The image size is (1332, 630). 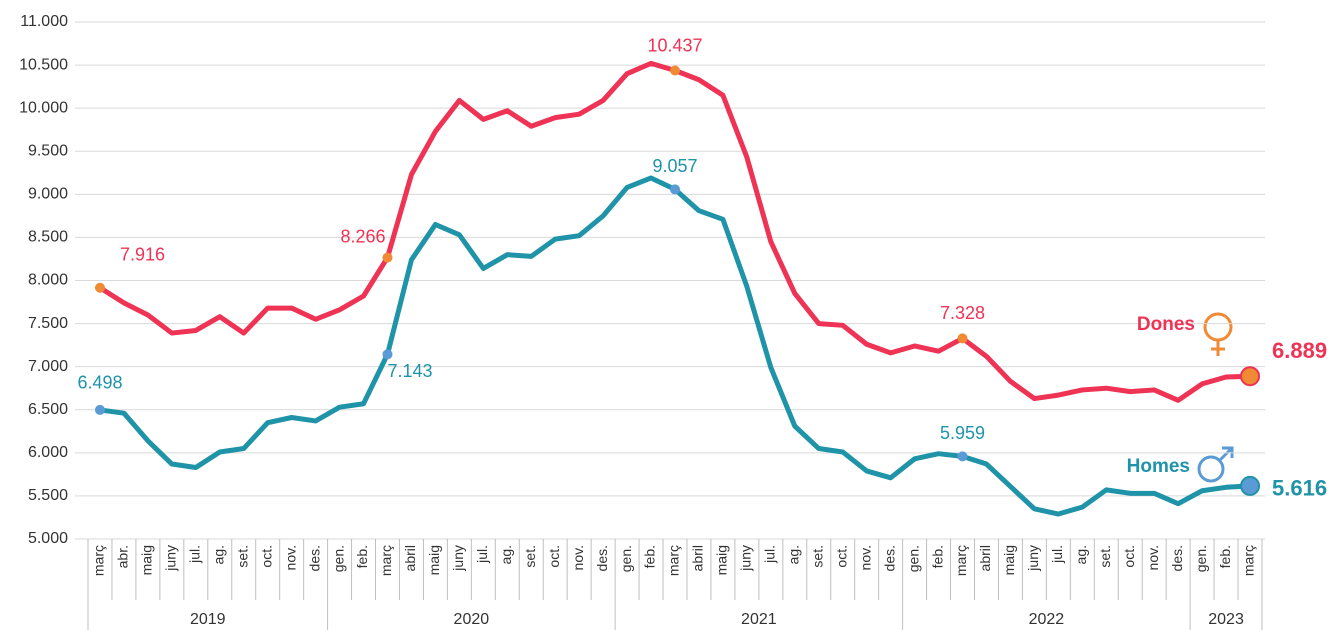 What do you see at coordinates (43, 64) in the screenshot?
I see `y-tick-label: 10.500` at bounding box center [43, 64].